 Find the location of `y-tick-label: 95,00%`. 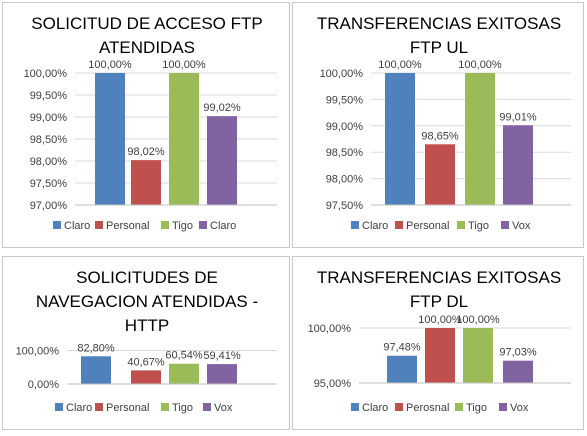

y-tick-label: 95,00% is located at coordinates (333, 384).